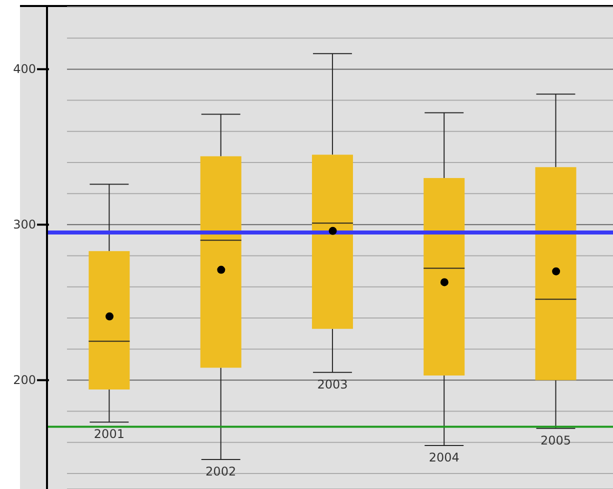 The width and height of the screenshot is (613, 489). What do you see at coordinates (332, 384) in the screenshot?
I see `x-tick-label: 2003` at bounding box center [332, 384].